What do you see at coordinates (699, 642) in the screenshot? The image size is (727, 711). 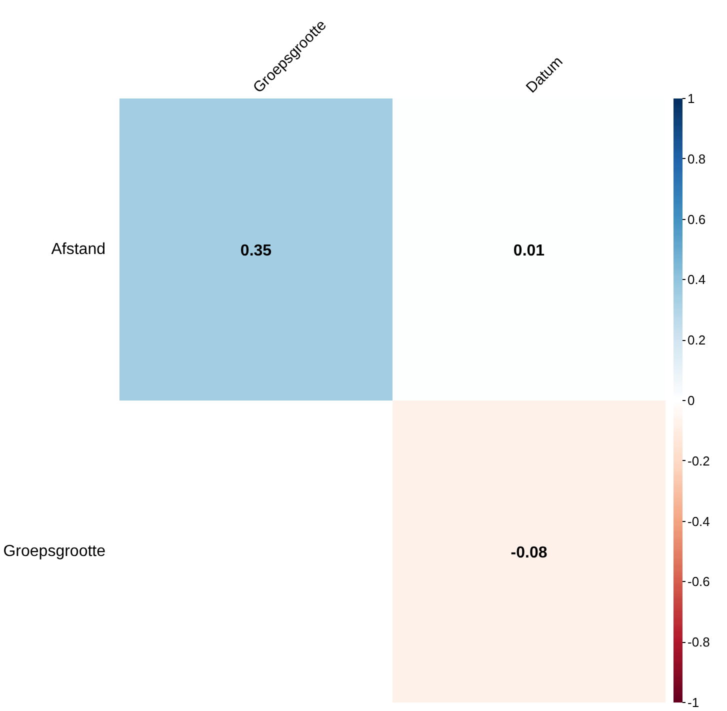 I see `color-bar-label: -0.8` at bounding box center [699, 642].